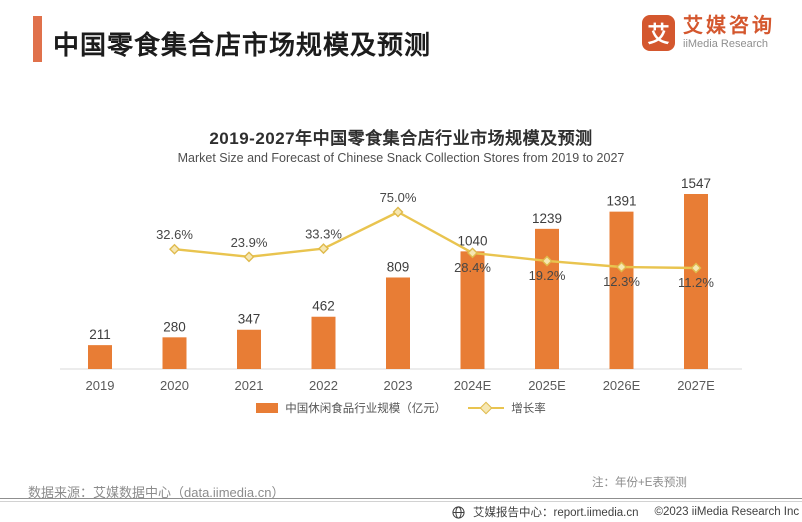  I want to click on x-axis-label-2025E: 2025E, so click(547, 385).